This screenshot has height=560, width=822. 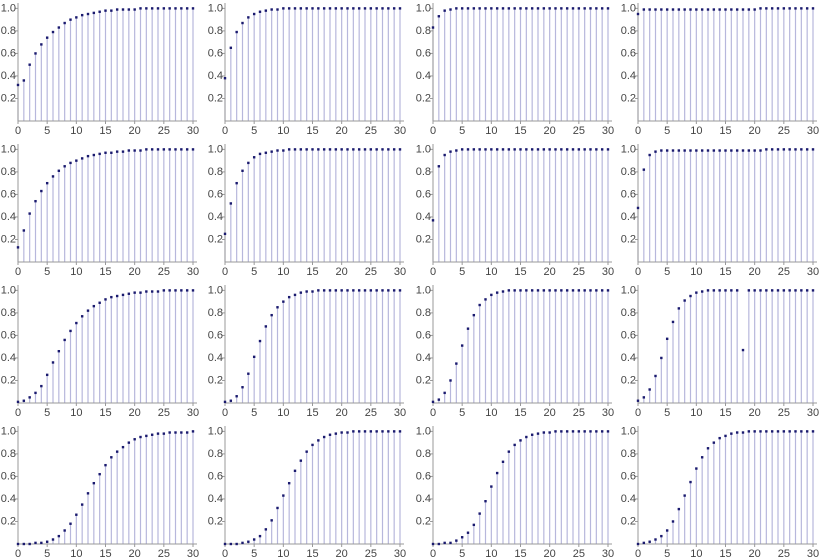 I want to click on y-tick-label: 0.8, so click(x=628, y=454).